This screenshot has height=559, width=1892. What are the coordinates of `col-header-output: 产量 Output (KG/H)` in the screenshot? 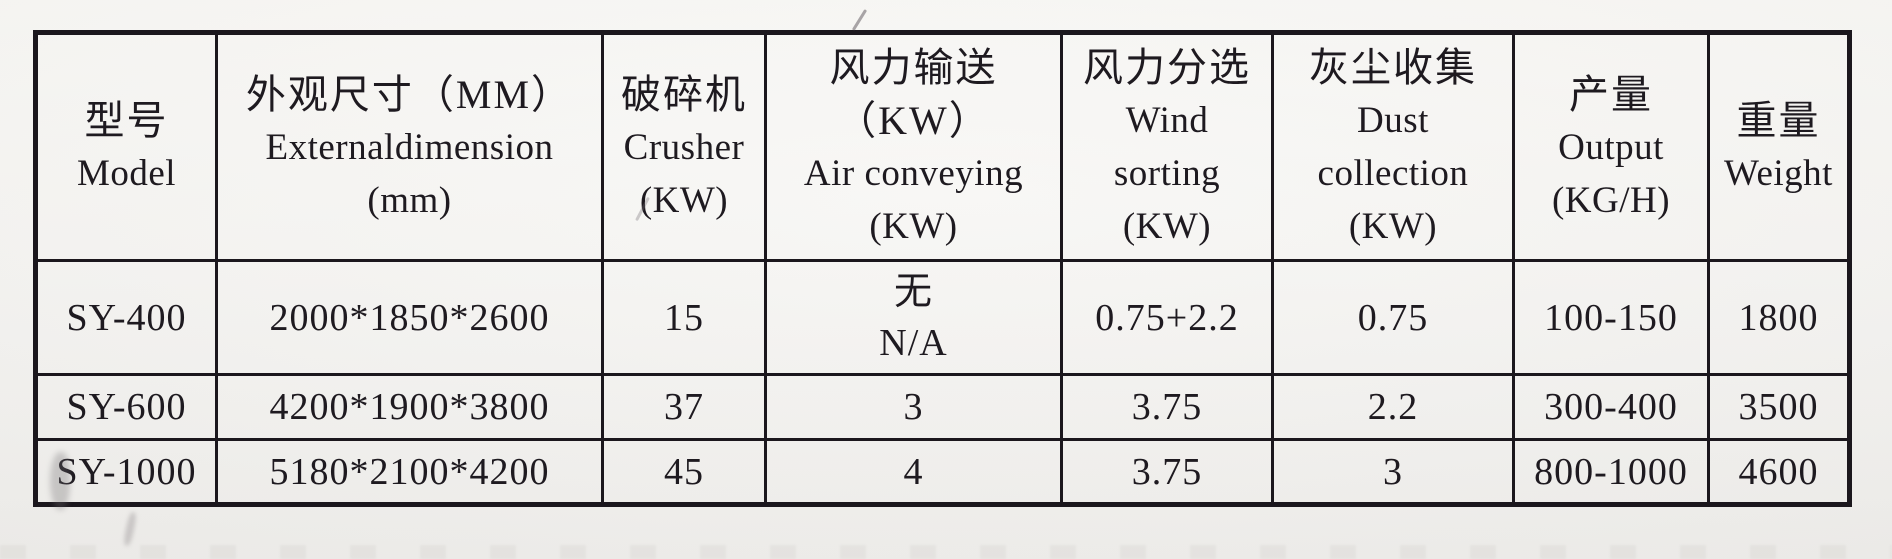 It's located at (1611, 146).